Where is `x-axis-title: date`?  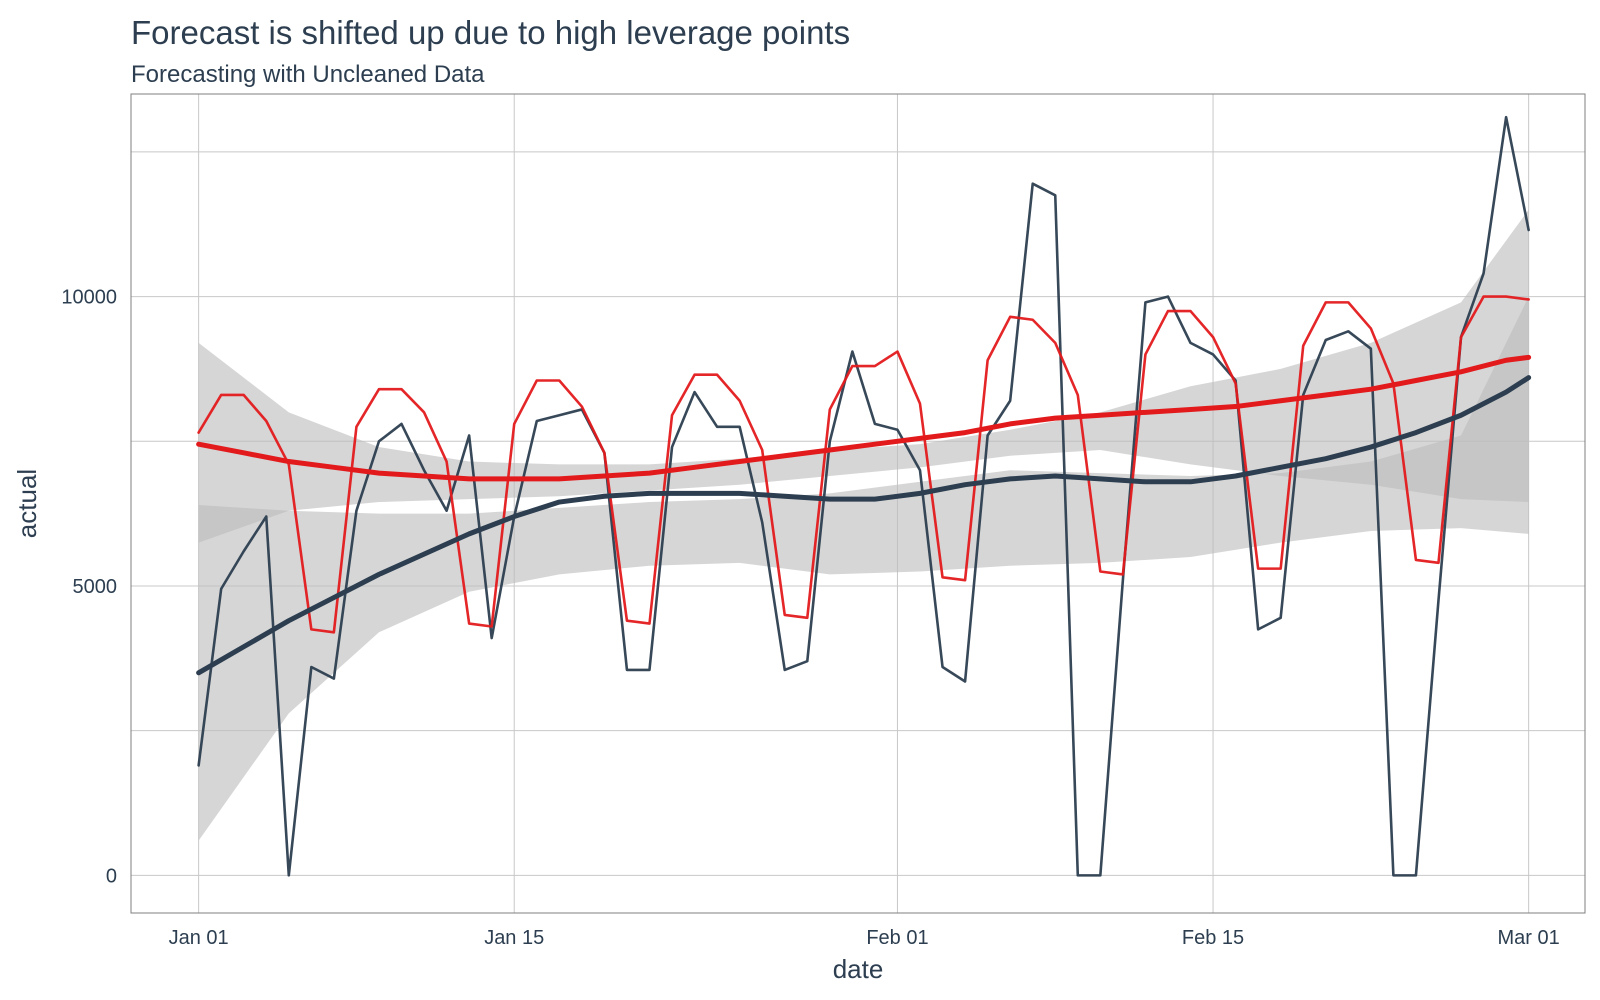 x-axis-title: date is located at coordinates (858, 969).